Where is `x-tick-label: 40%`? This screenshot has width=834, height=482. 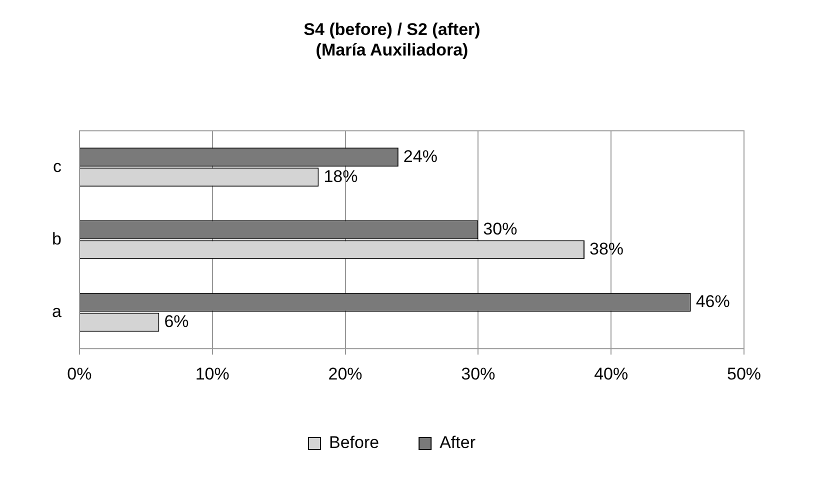
x-tick-label: 40% is located at coordinates (611, 374).